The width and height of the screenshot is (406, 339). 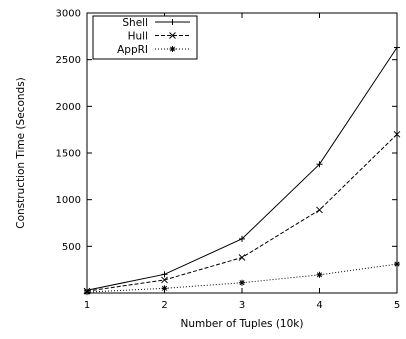 I want to click on legend-label: Shell, so click(x=135, y=23).